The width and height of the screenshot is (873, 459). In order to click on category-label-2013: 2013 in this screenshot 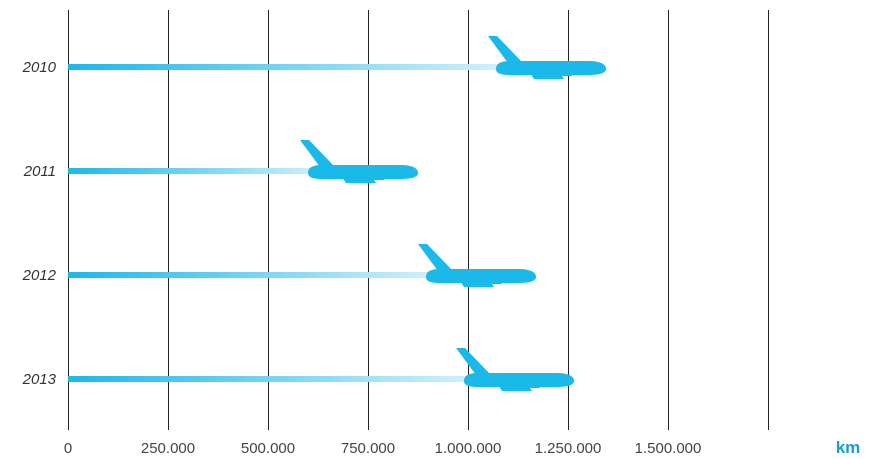, I will do `click(39, 379)`.